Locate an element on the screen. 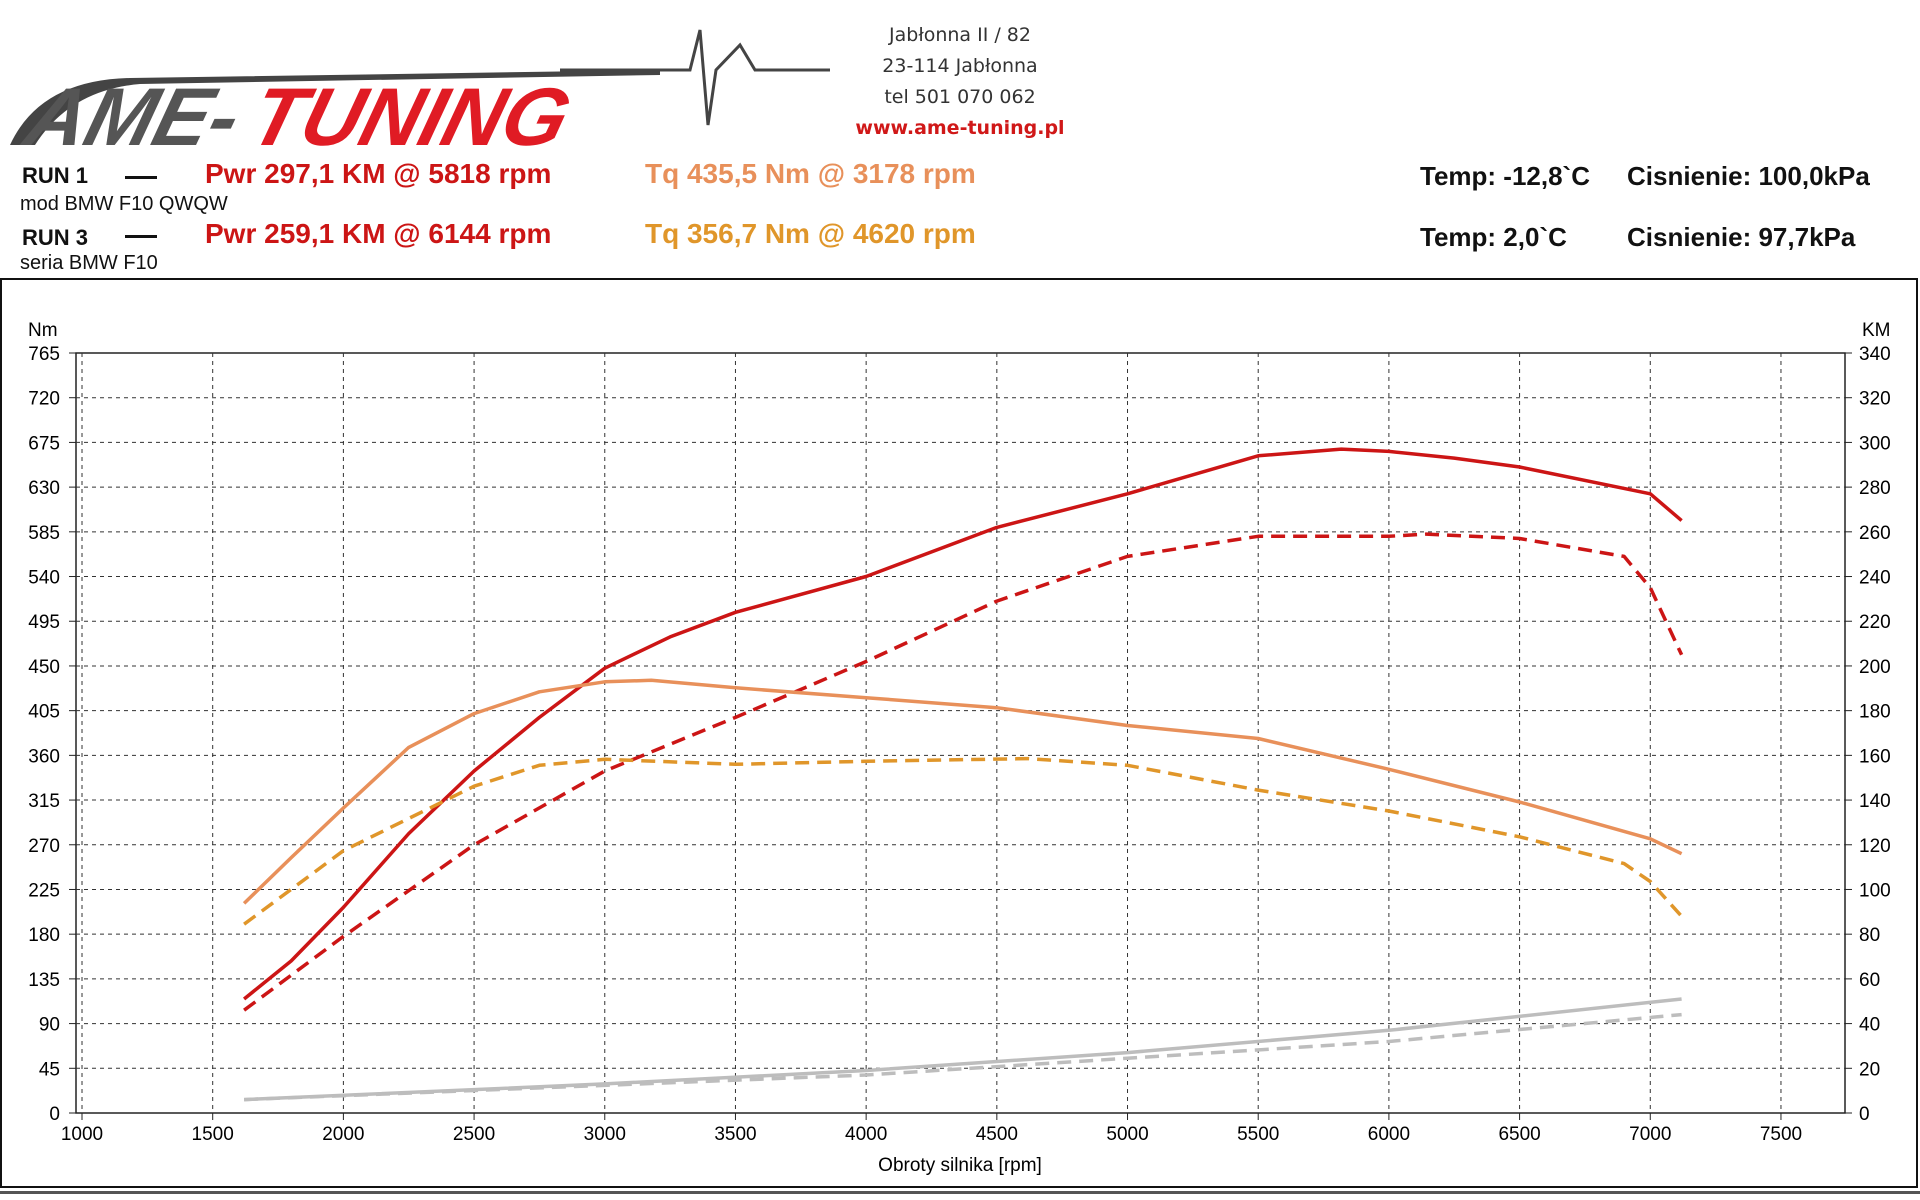 This screenshot has width=1920, height=1200. y-right-tick-label: 200 is located at coordinates (1875, 667).